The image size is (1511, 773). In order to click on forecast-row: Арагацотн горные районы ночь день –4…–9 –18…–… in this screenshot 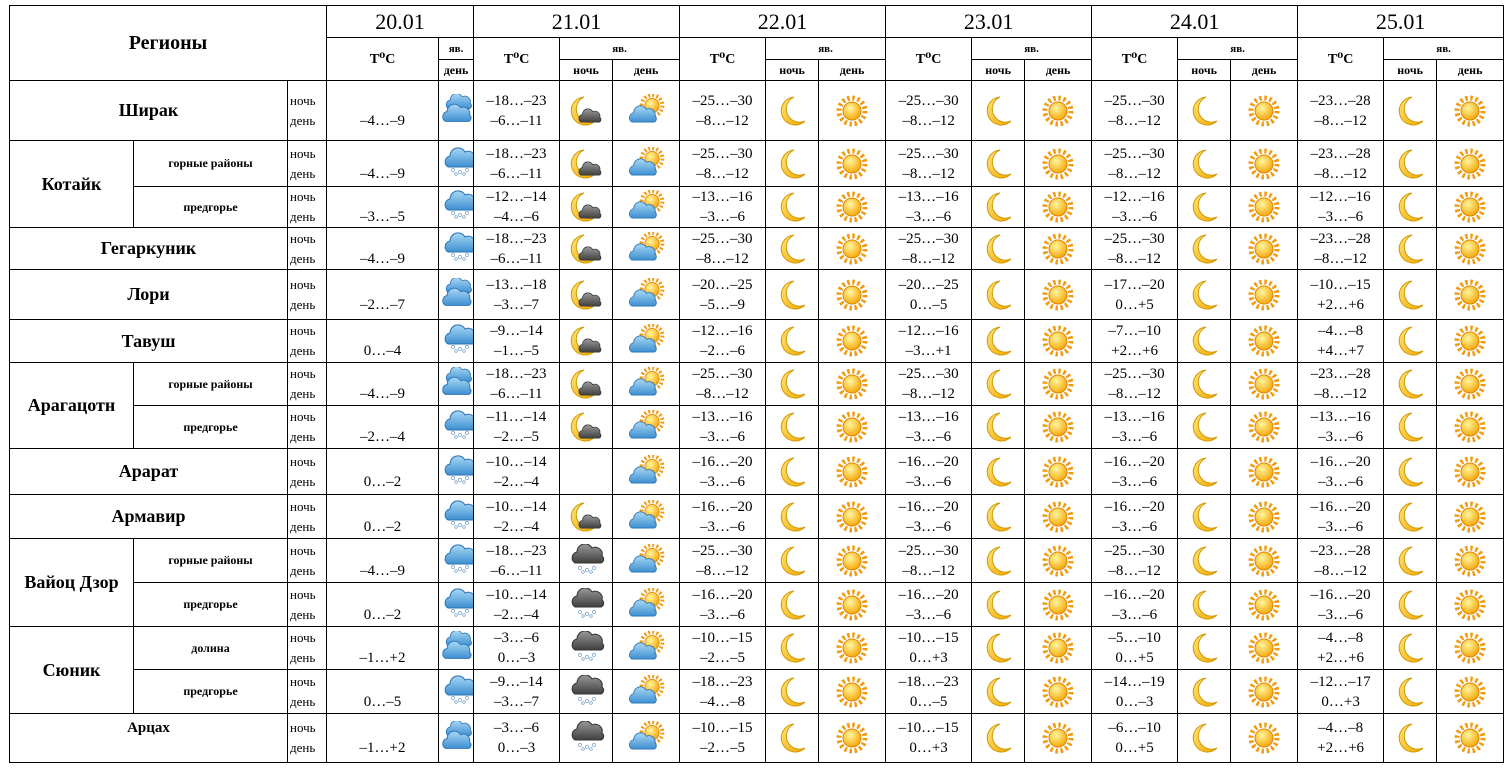, I will do `click(757, 405)`.